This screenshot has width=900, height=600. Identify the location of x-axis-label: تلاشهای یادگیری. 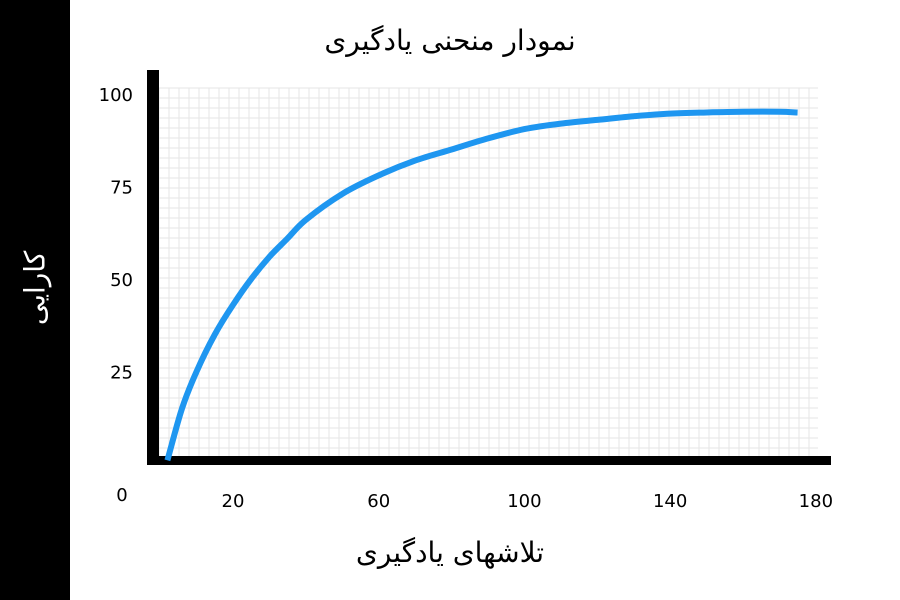
(450, 552).